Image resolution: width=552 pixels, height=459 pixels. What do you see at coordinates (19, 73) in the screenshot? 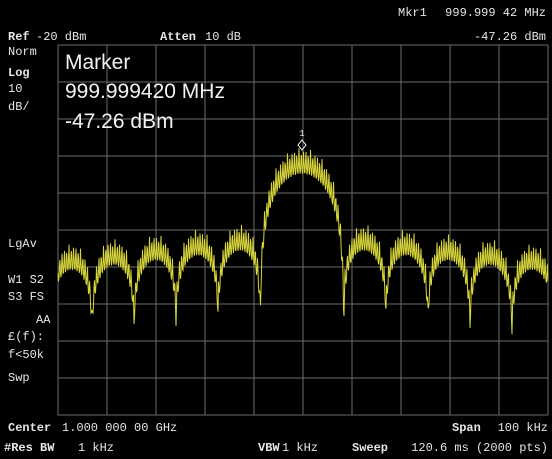
I see `side-label: Log` at bounding box center [19, 73].